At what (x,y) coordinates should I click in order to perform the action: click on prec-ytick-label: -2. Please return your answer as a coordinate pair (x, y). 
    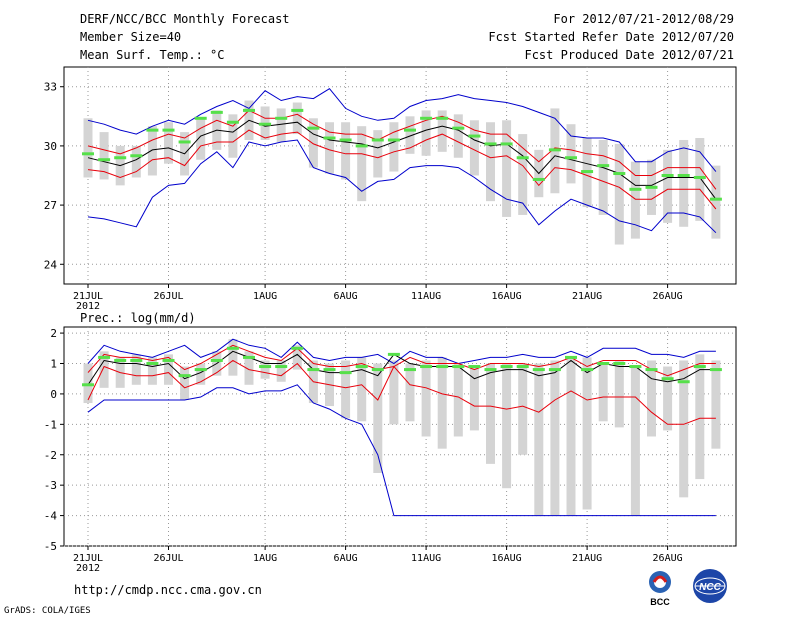
    Looking at the image, I should click on (50, 455).